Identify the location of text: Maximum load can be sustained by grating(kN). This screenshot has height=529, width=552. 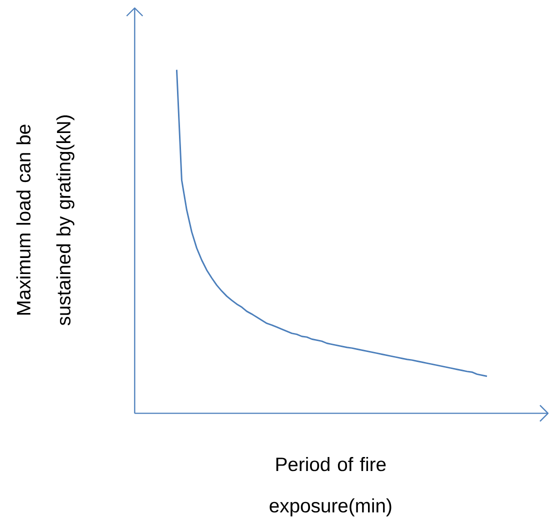
(45, 220).